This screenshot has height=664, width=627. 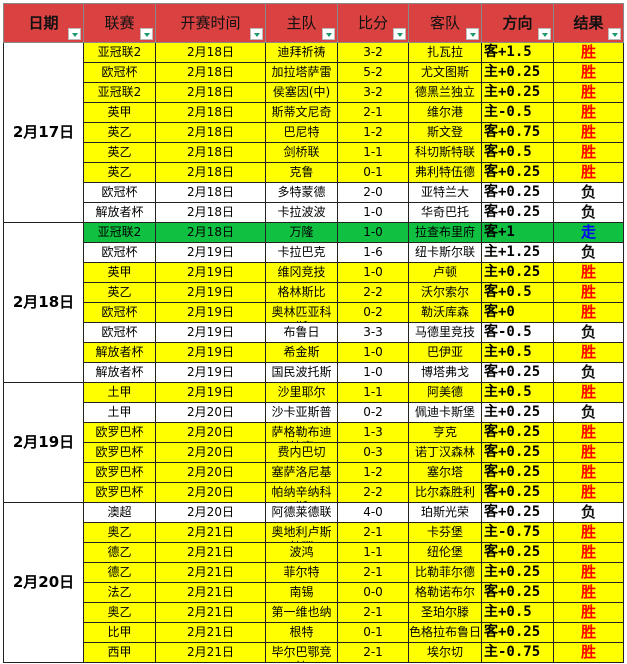 What do you see at coordinates (373, 612) in the screenshot?
I see `score-cell: 2-1` at bounding box center [373, 612].